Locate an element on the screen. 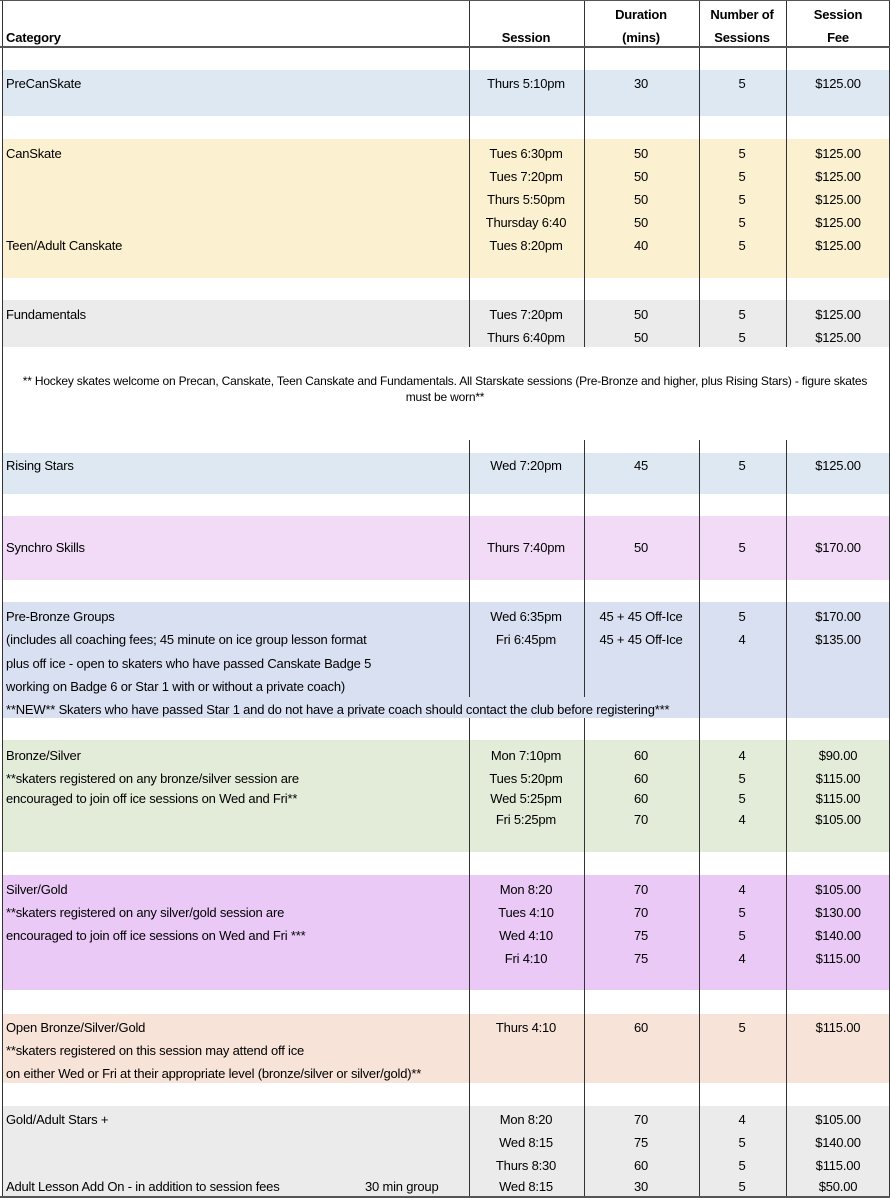 Image resolution: width=890 pixels, height=1198 pixels. duration-cell: 45 is located at coordinates (641, 465).